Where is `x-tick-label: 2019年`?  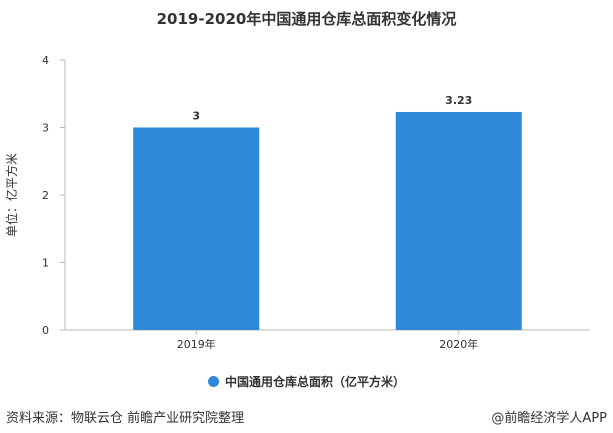 x-tick-label: 2019年 is located at coordinates (196, 344).